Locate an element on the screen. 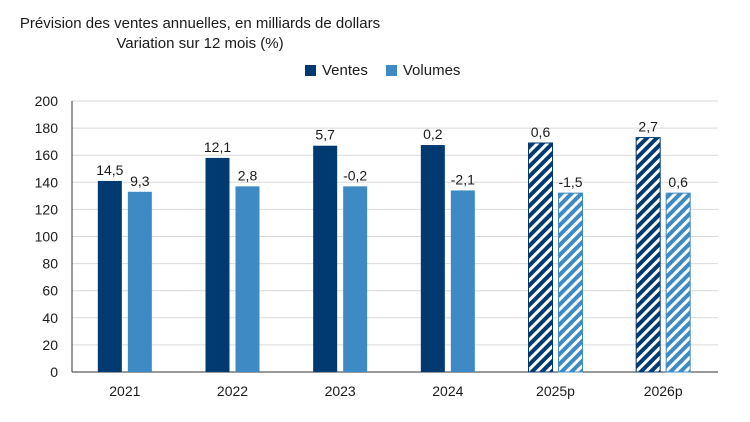 This screenshot has height=422, width=750. title-line-2: Variation sur 12 mois (%) is located at coordinates (200, 43).